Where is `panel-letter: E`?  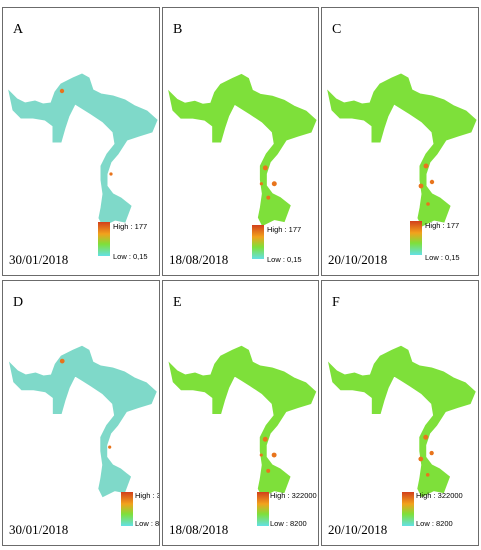 panel-letter: E is located at coordinates (177, 302).